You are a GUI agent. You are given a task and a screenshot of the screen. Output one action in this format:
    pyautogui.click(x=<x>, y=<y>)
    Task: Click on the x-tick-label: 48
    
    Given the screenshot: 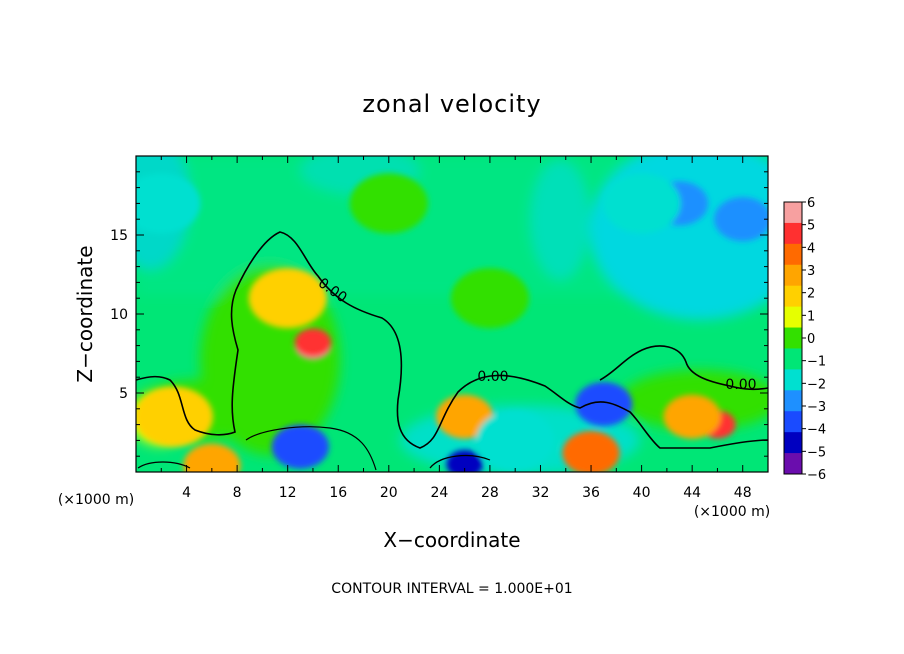 What is the action you would take?
    pyautogui.click(x=743, y=493)
    